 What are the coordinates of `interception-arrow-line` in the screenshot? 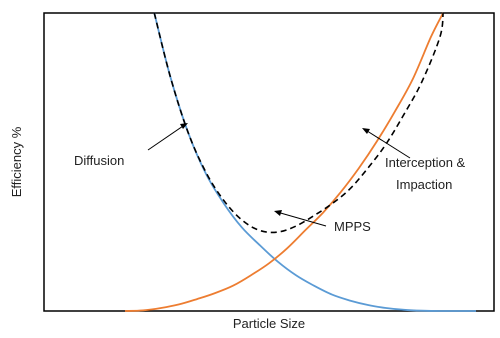 It's located at (387, 143).